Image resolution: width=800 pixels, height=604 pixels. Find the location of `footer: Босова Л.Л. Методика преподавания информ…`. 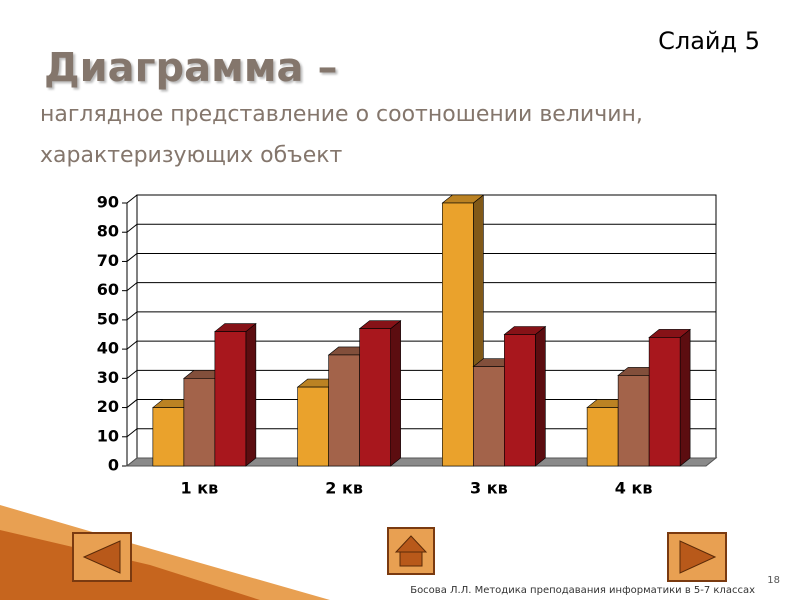

footer: Босова Л.Л. Методика преподавания информ… is located at coordinates (582, 590).